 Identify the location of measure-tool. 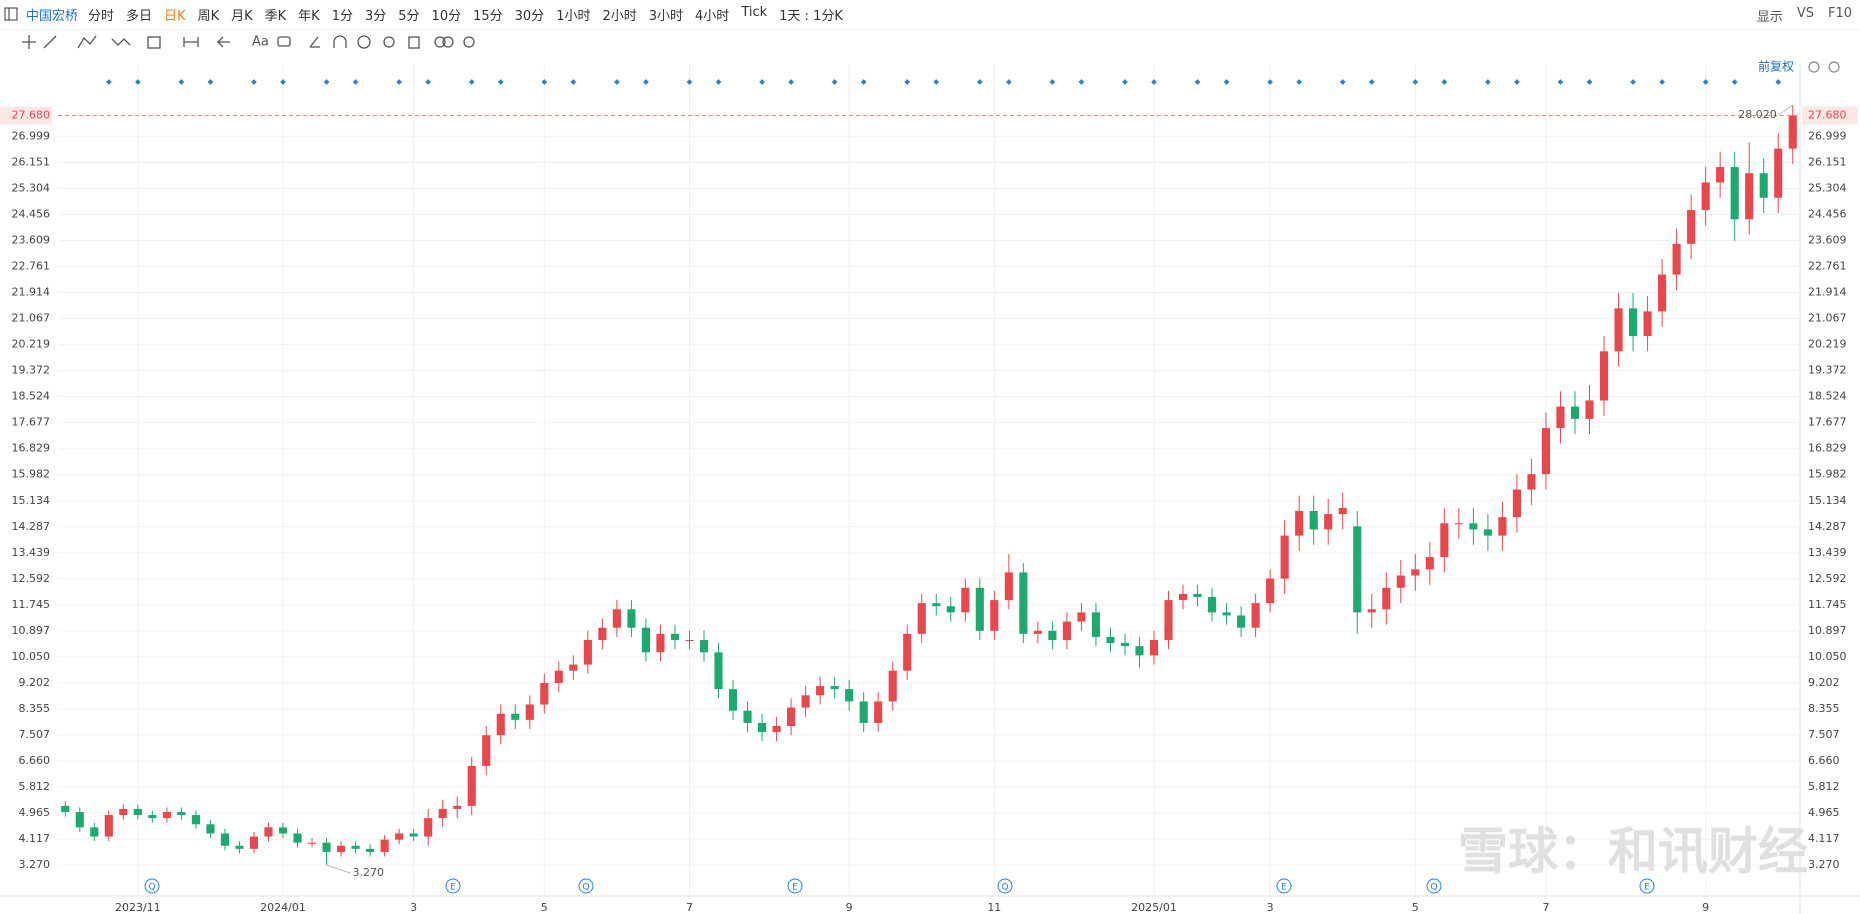
(154, 42).